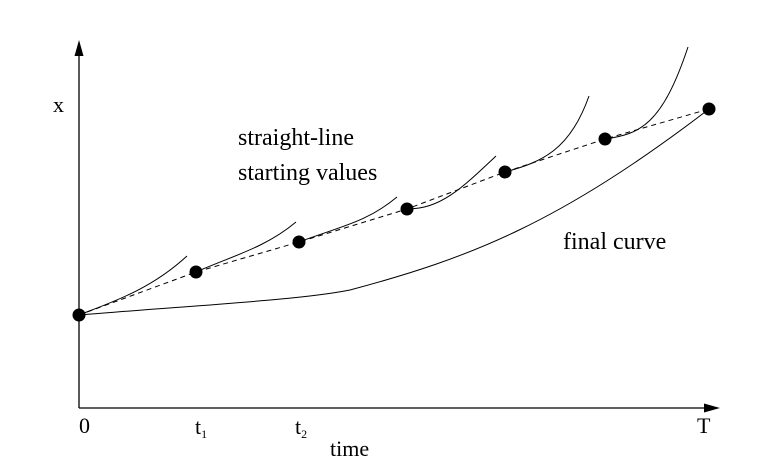  Describe the element at coordinates (84, 425) in the screenshot. I see `tick-label-zero: 0` at that location.